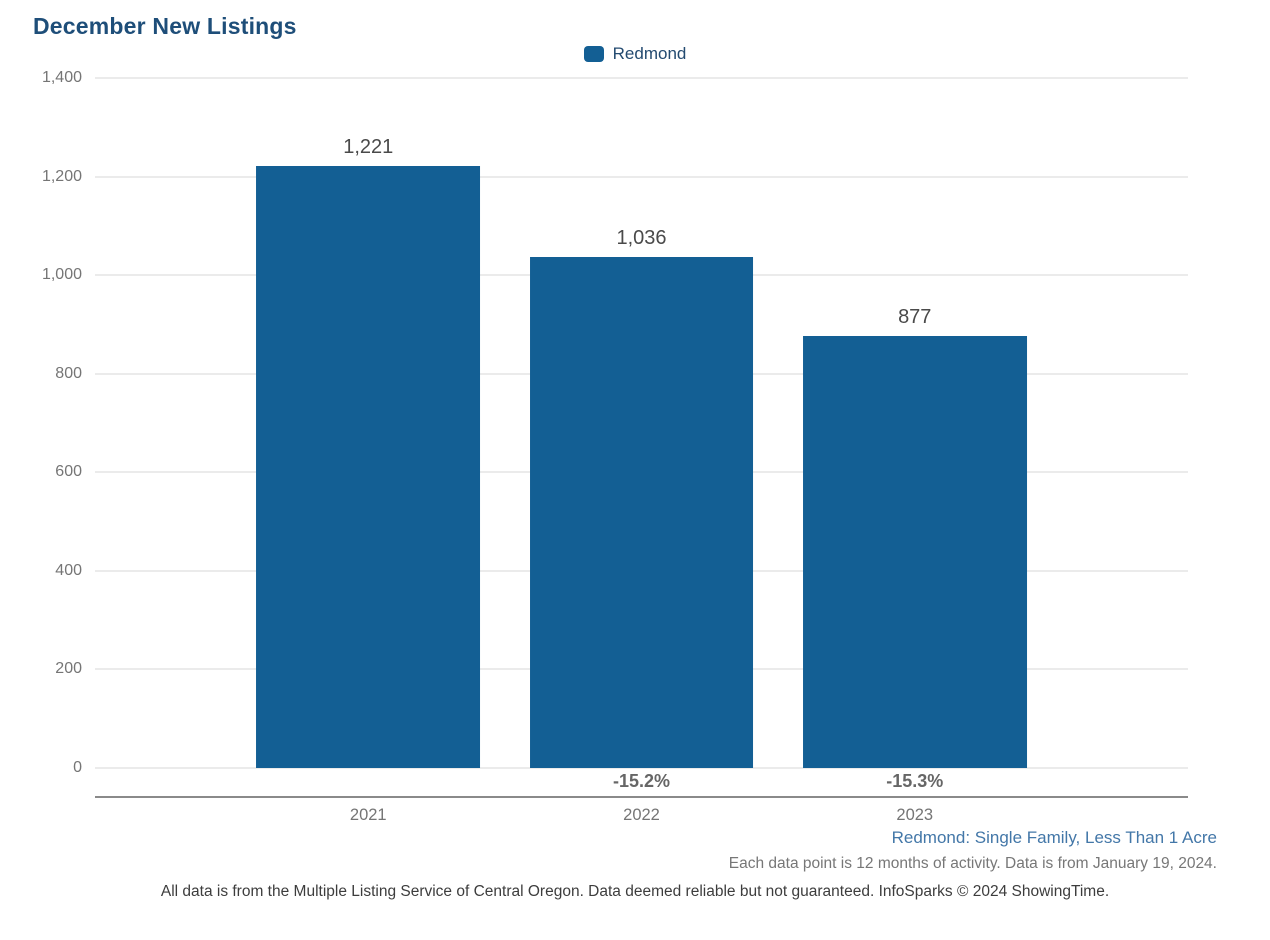  Describe the element at coordinates (641, 512) in the screenshot. I see `bar-2022` at that location.